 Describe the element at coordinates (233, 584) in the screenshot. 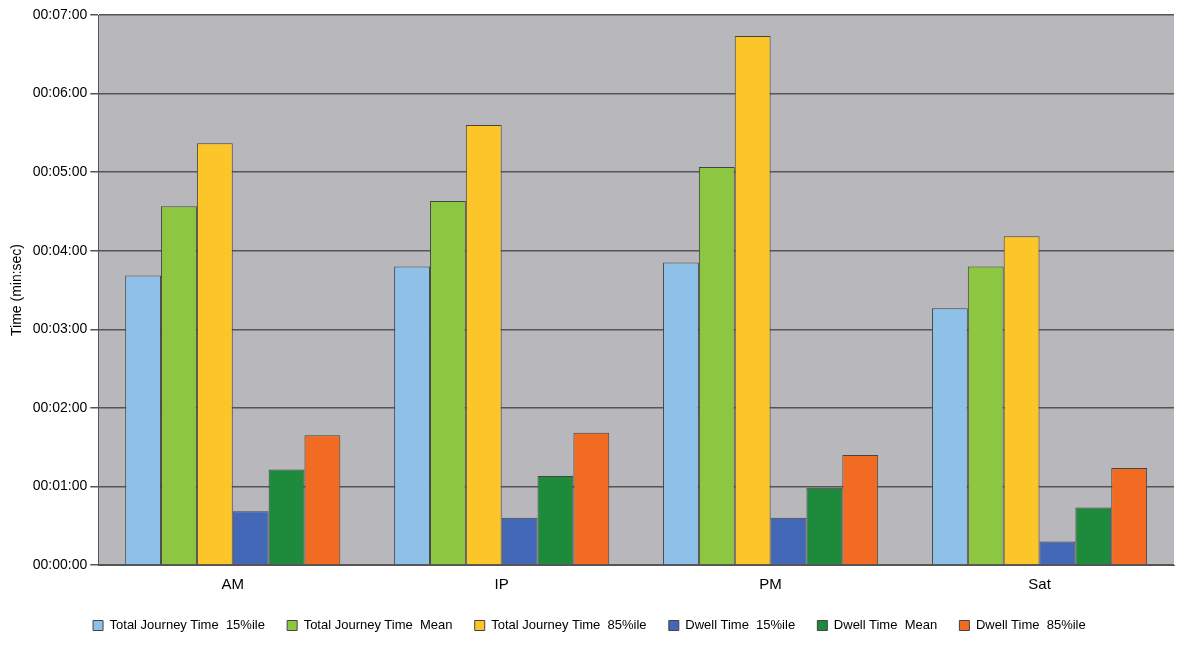

I see `x-tick-label: AM` at that location.